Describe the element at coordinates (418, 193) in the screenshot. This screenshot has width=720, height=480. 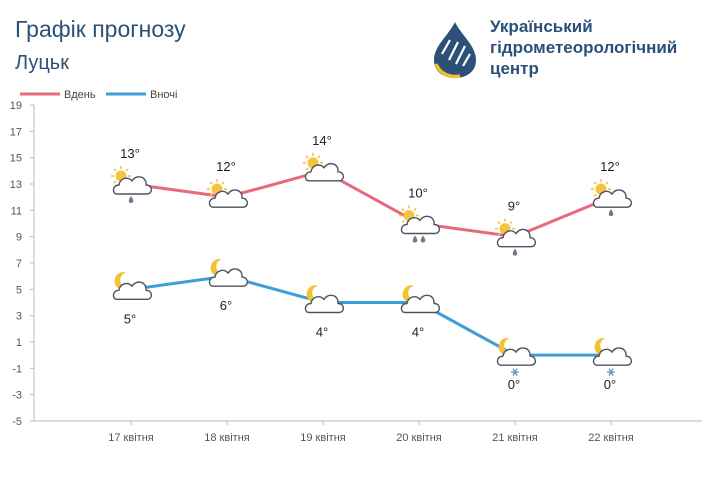
I see `temp-label-day: 10°` at that location.